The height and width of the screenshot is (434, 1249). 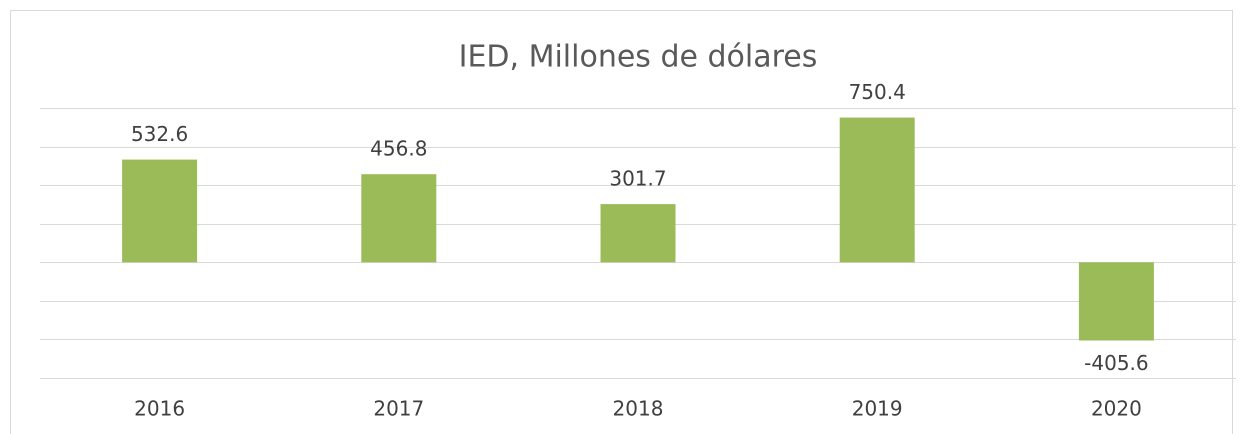 I want to click on data-label: 456.8, so click(x=398, y=149).